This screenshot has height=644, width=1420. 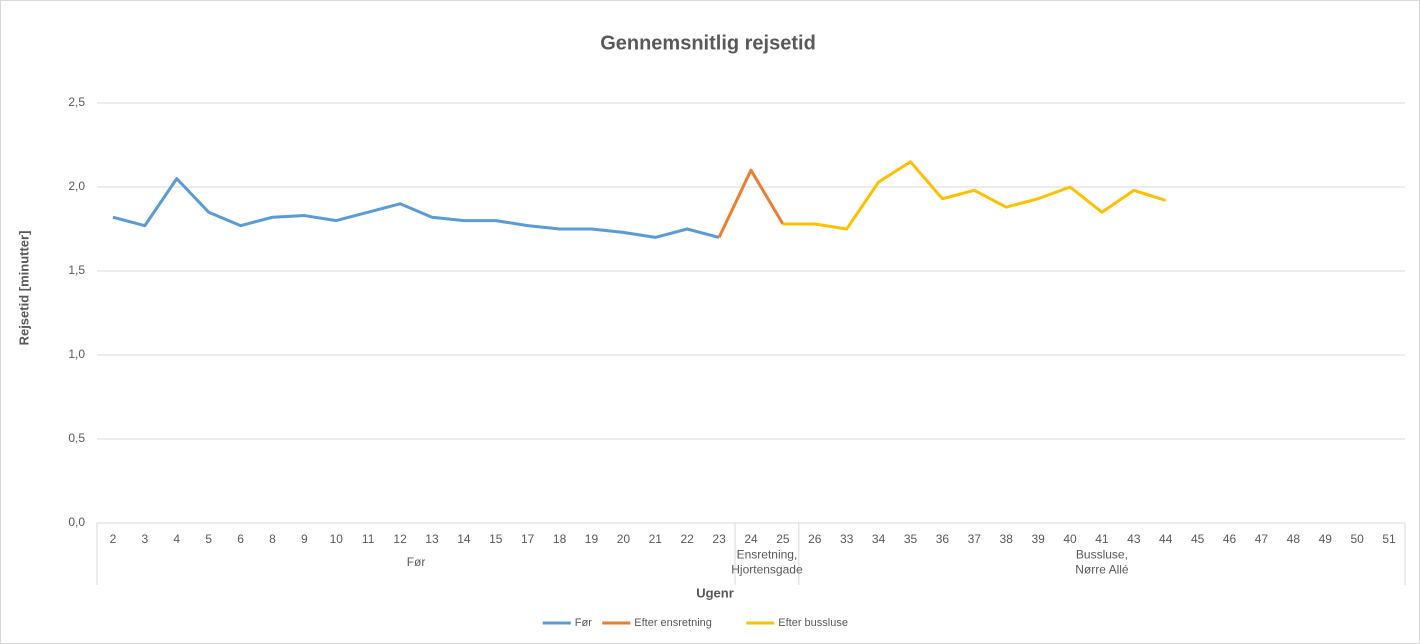 What do you see at coordinates (113, 539) in the screenshot?
I see `x-tick-label: 2` at bounding box center [113, 539].